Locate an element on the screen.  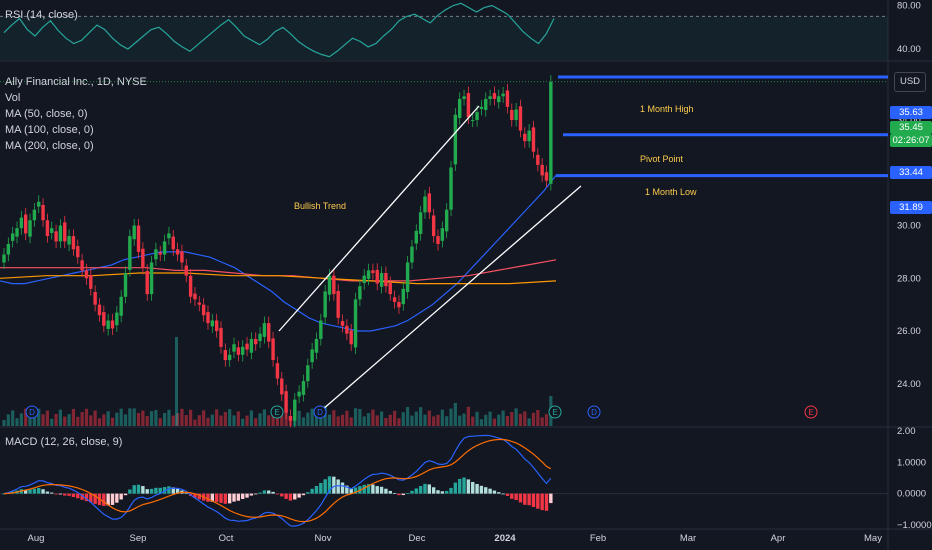
volume-legend: Vol is located at coordinates (13, 98).